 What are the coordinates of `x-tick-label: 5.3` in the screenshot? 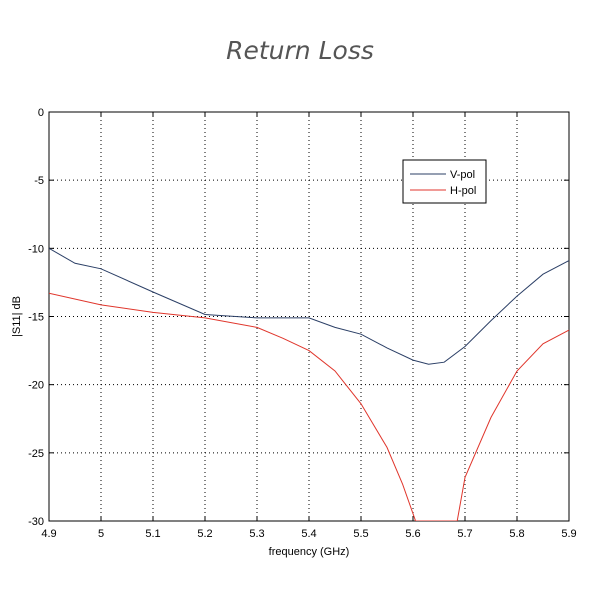 It's located at (256, 534).